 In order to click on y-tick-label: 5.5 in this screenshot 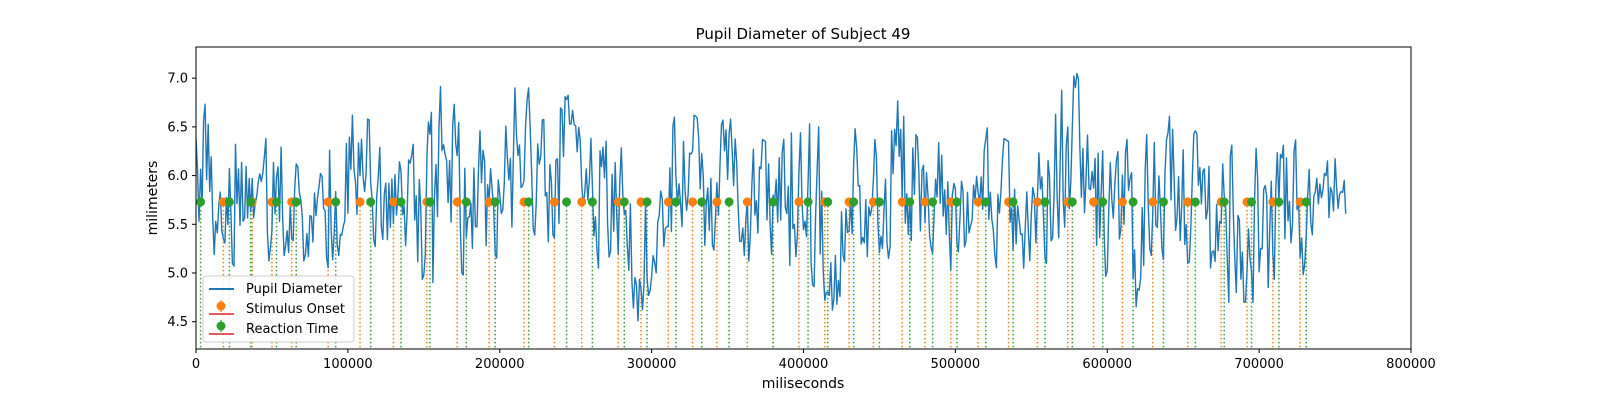, I will do `click(177, 225)`.